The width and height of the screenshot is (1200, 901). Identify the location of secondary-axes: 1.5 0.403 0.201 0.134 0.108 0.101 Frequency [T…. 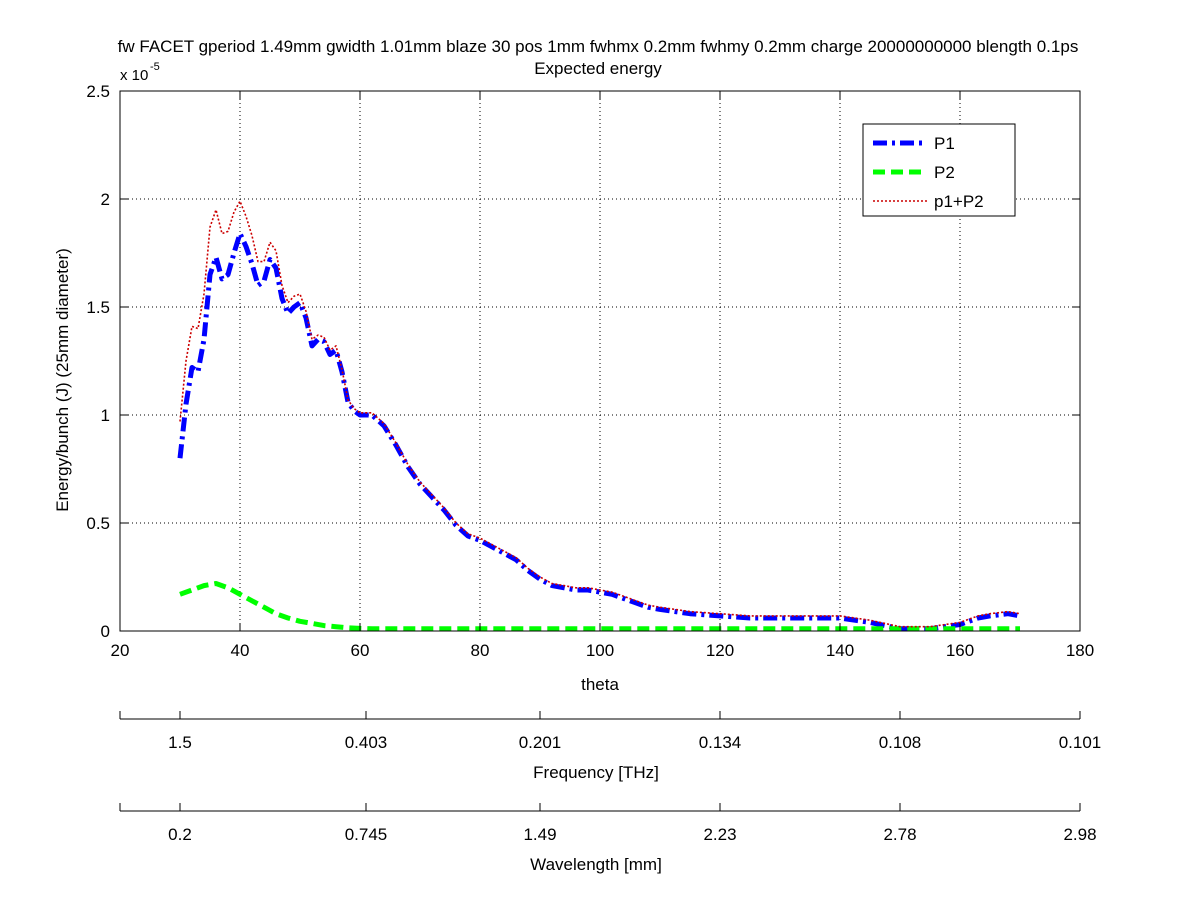
(610, 792).